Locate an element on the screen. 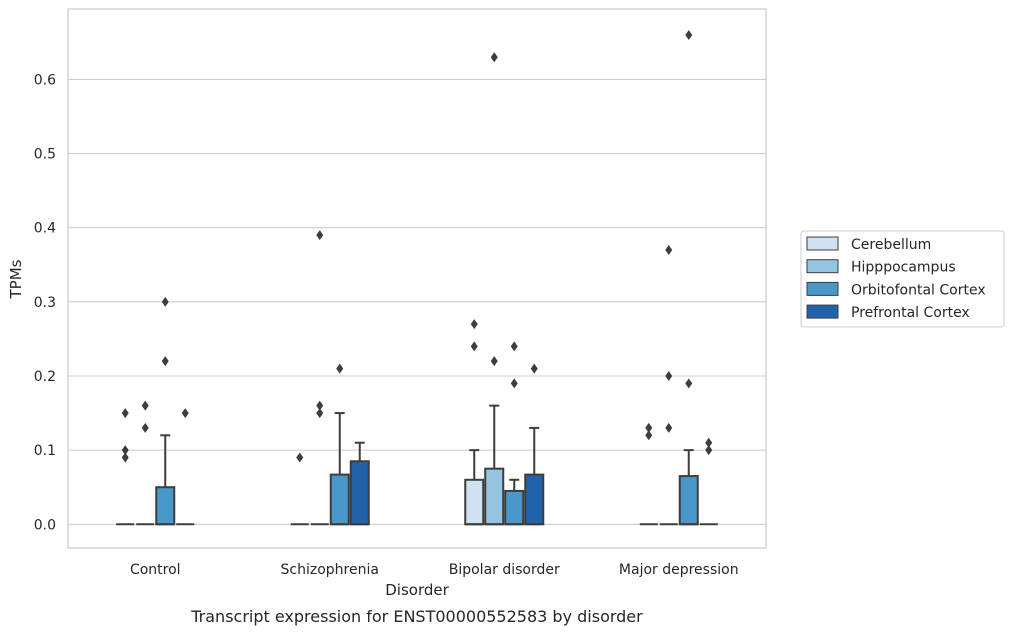 This screenshot has height=634, width=1014. y-tick-label: 0.1 is located at coordinates (45, 451).